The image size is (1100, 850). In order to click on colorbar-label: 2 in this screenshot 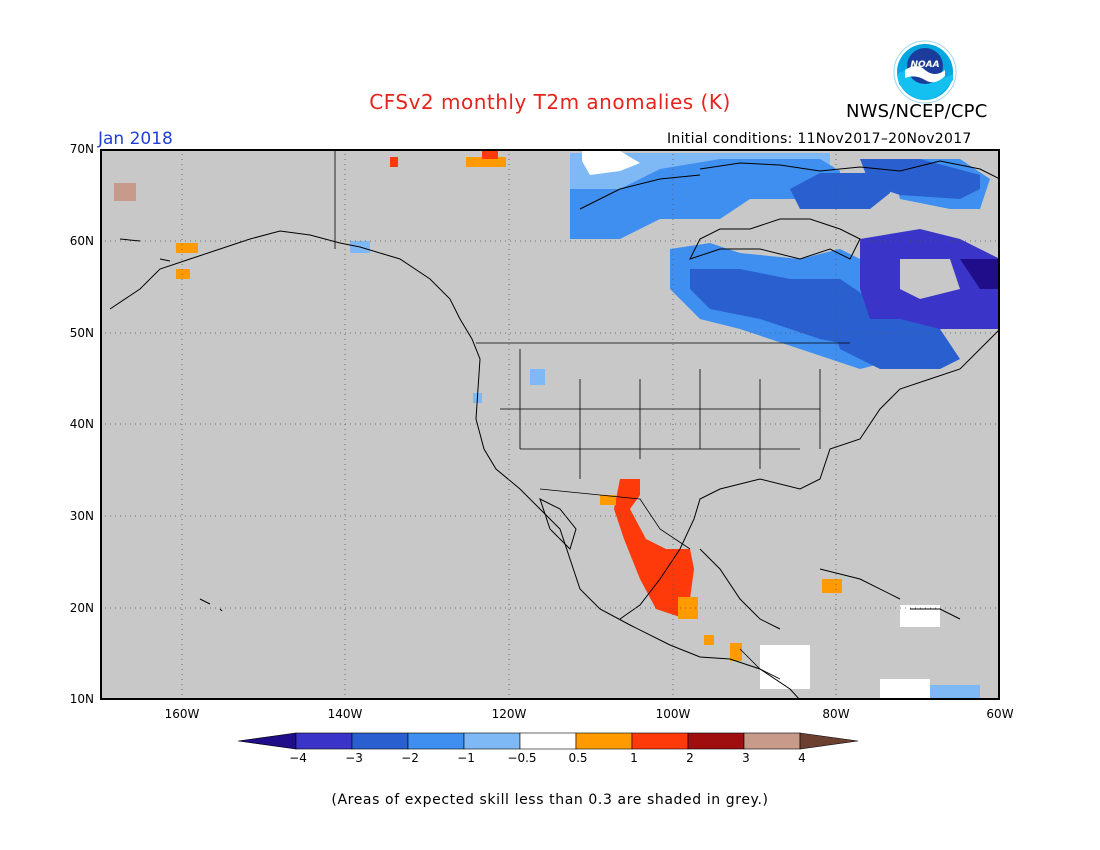, I will do `click(690, 758)`.